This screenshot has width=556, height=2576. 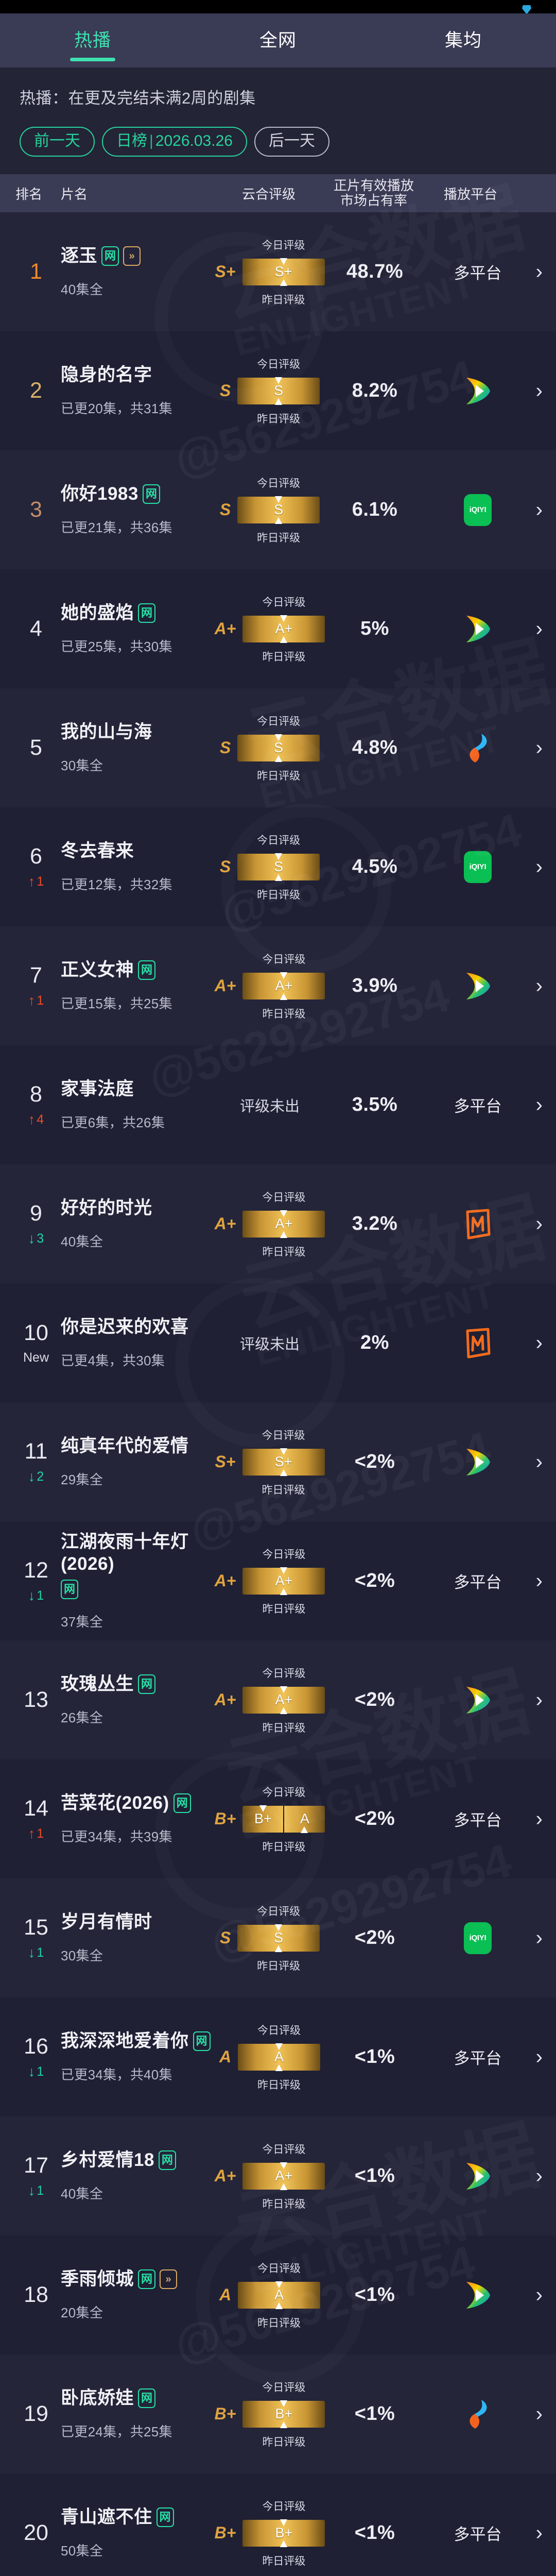 I want to click on grade-cell: B+ B+ 今日评级 昨日评级, so click(x=270, y=2413).